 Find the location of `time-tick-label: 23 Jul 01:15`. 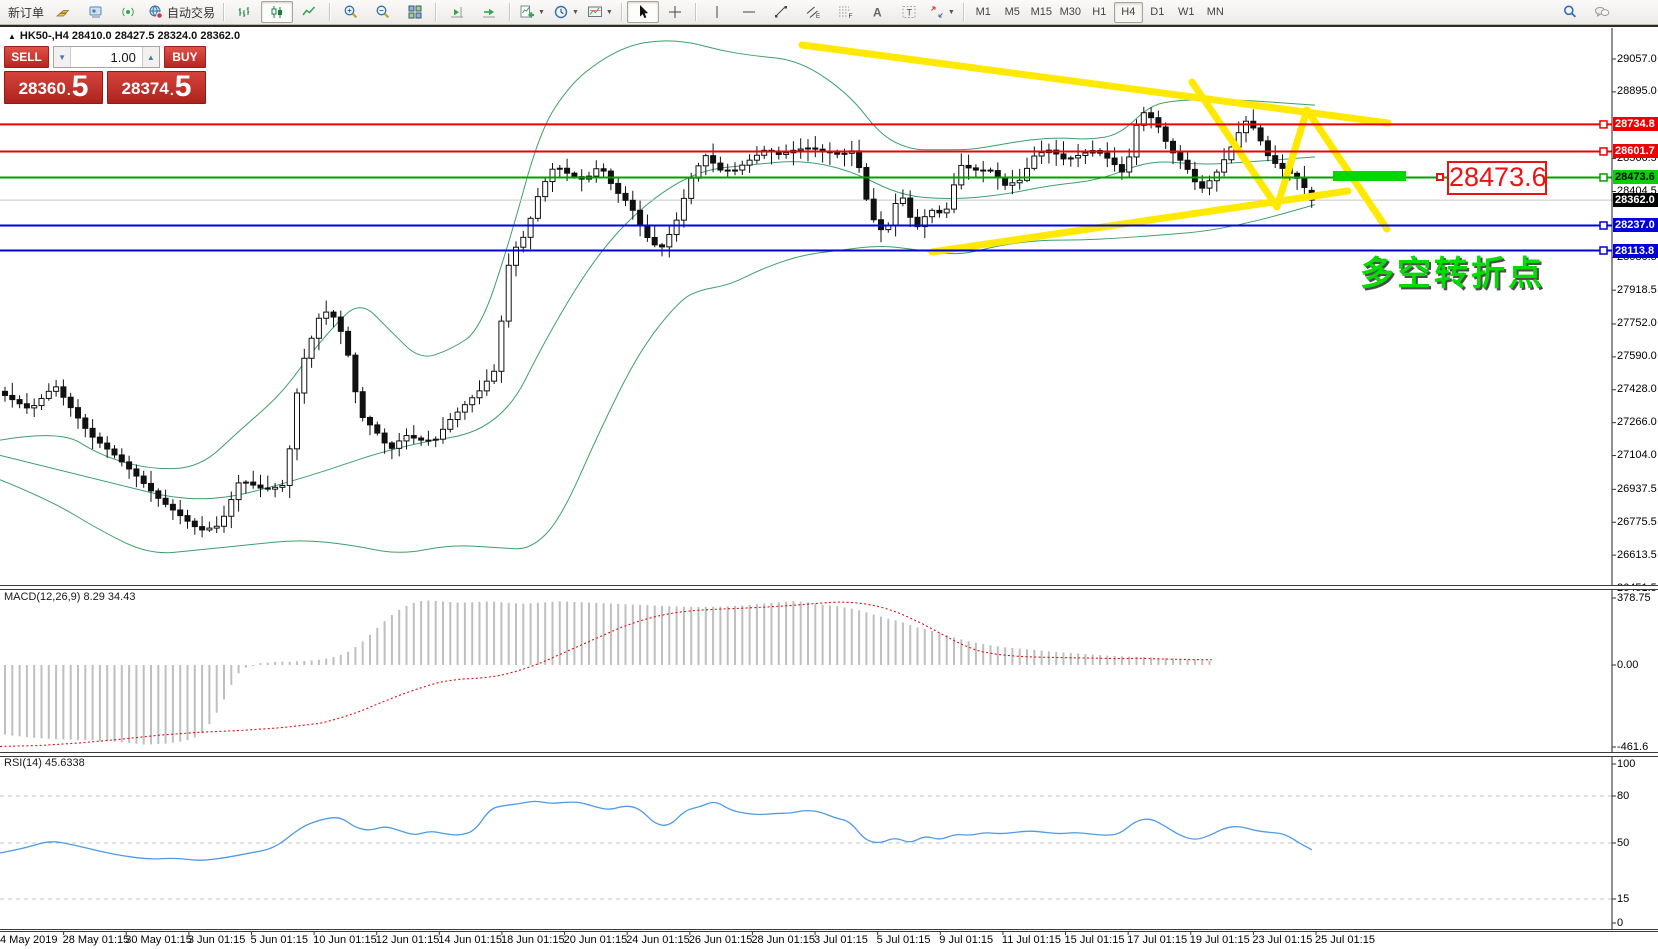

time-tick-label: 23 Jul 01:15 is located at coordinates (1282, 940).